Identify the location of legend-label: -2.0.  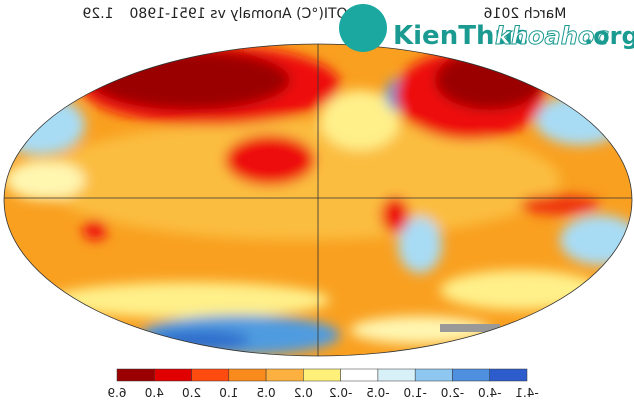
(452, 393).